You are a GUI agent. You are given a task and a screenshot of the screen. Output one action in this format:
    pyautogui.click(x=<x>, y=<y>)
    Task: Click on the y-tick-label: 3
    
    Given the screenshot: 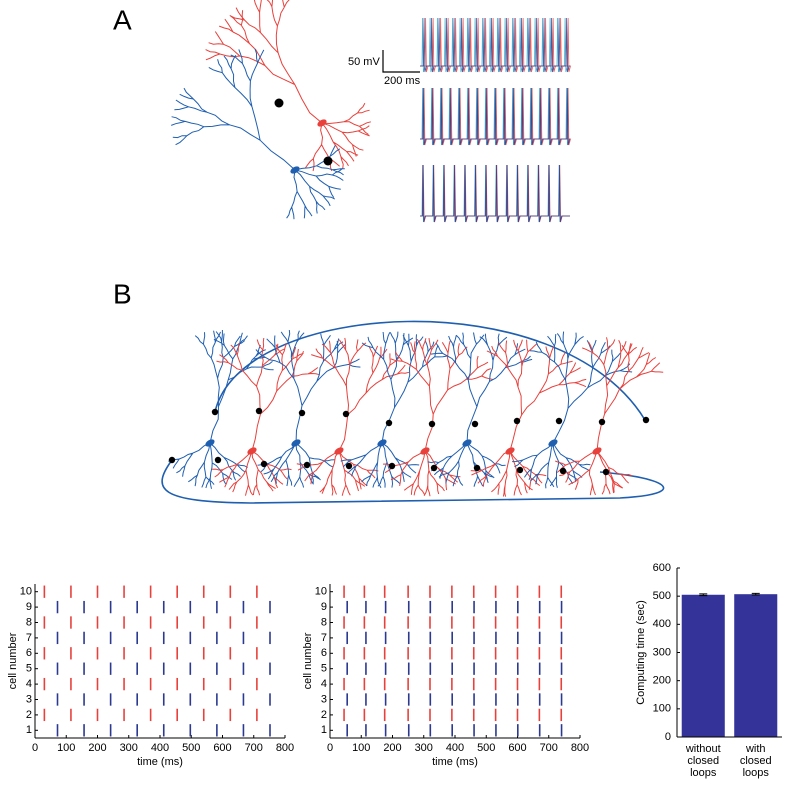 What is the action you would take?
    pyautogui.click(x=324, y=699)
    